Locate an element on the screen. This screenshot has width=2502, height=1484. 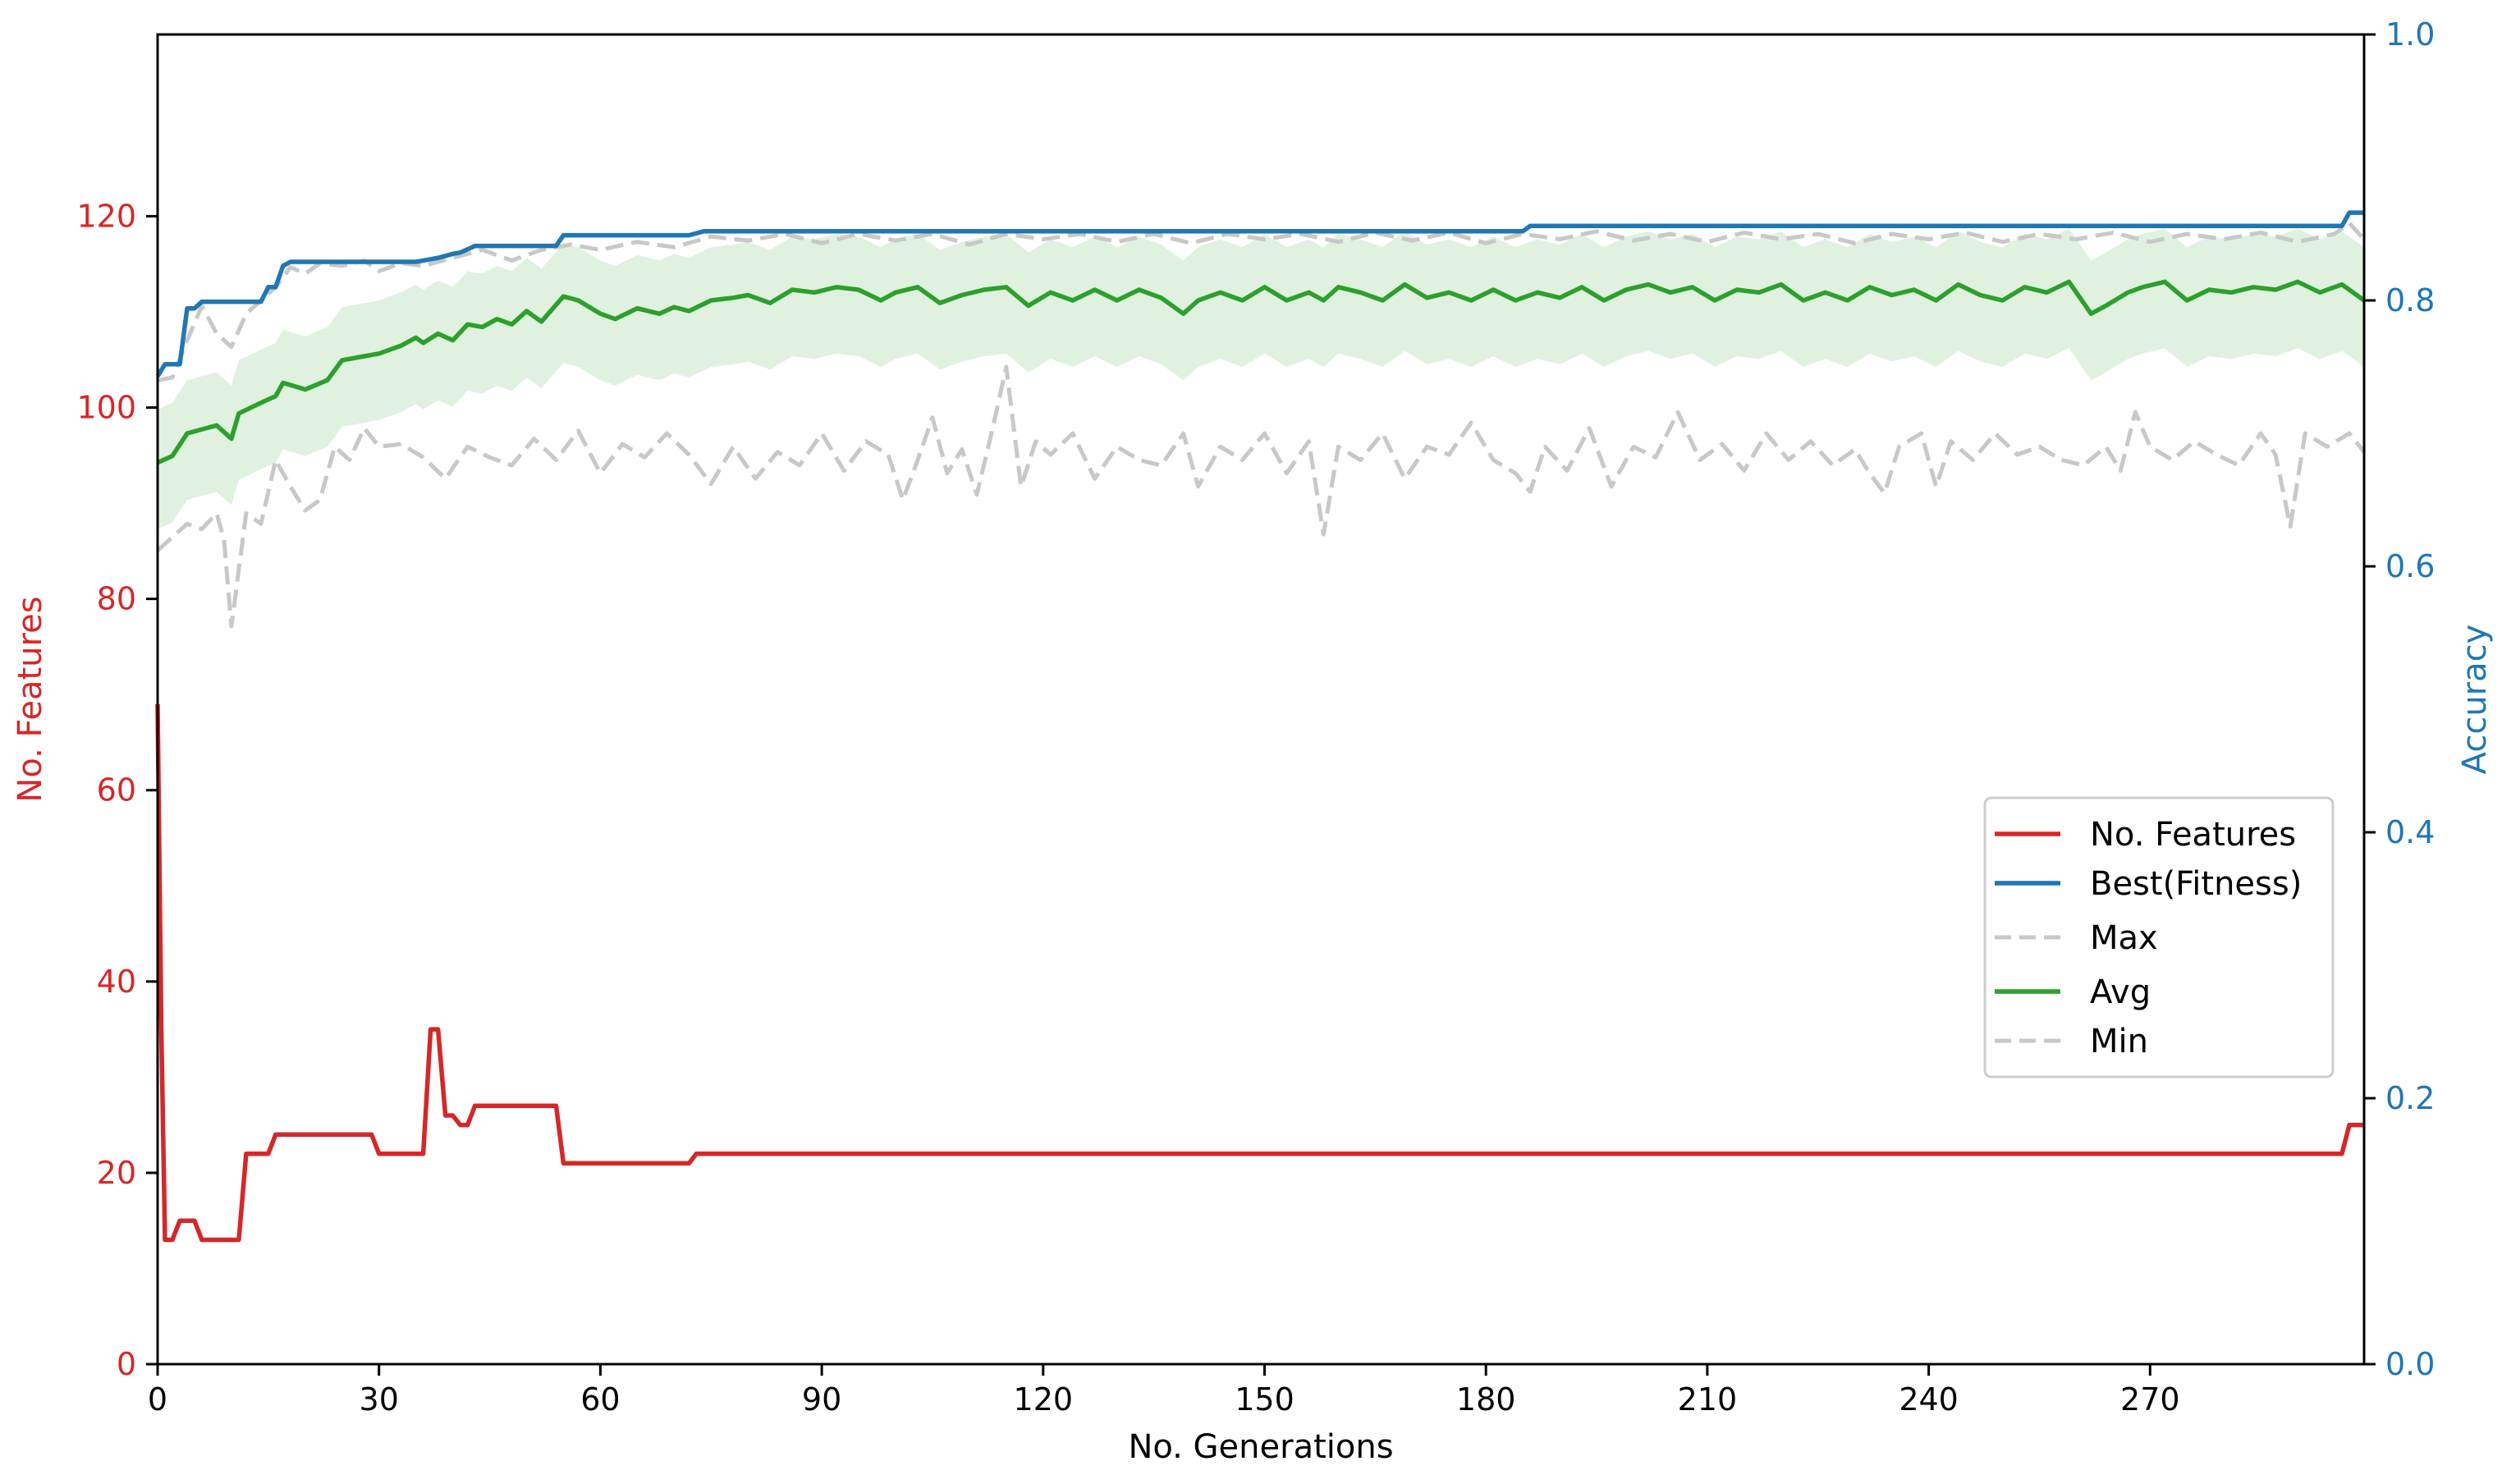
x-tick-label: 0 is located at coordinates (157, 1399).